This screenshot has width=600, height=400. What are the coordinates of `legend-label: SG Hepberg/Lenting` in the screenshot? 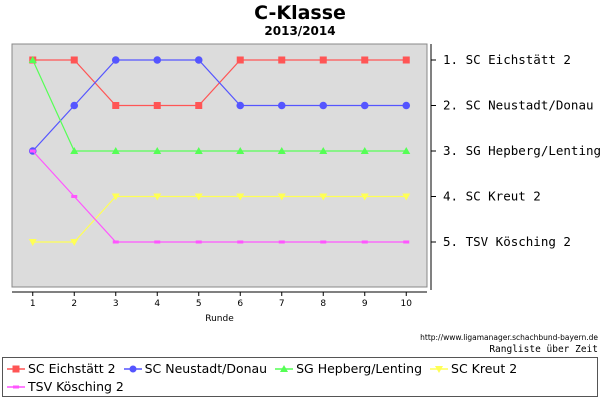 It's located at (359, 368).